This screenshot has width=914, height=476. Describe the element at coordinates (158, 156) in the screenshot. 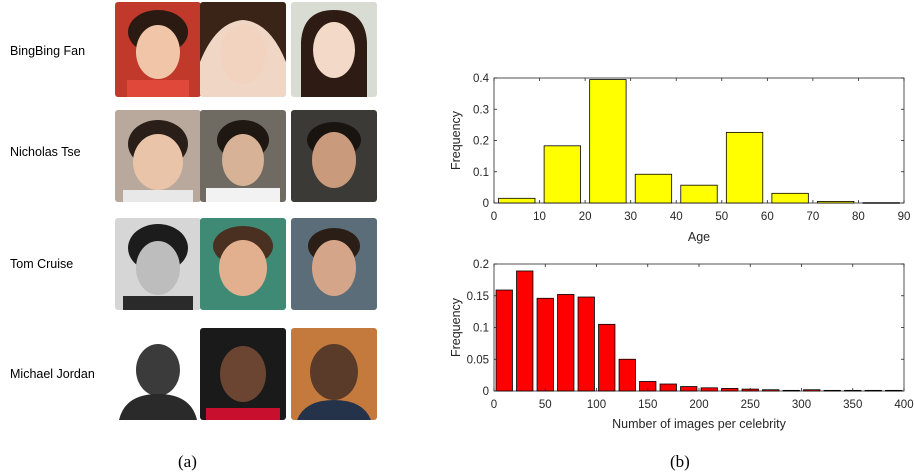

I see `face-photo-nicholas-tse-child` at that location.